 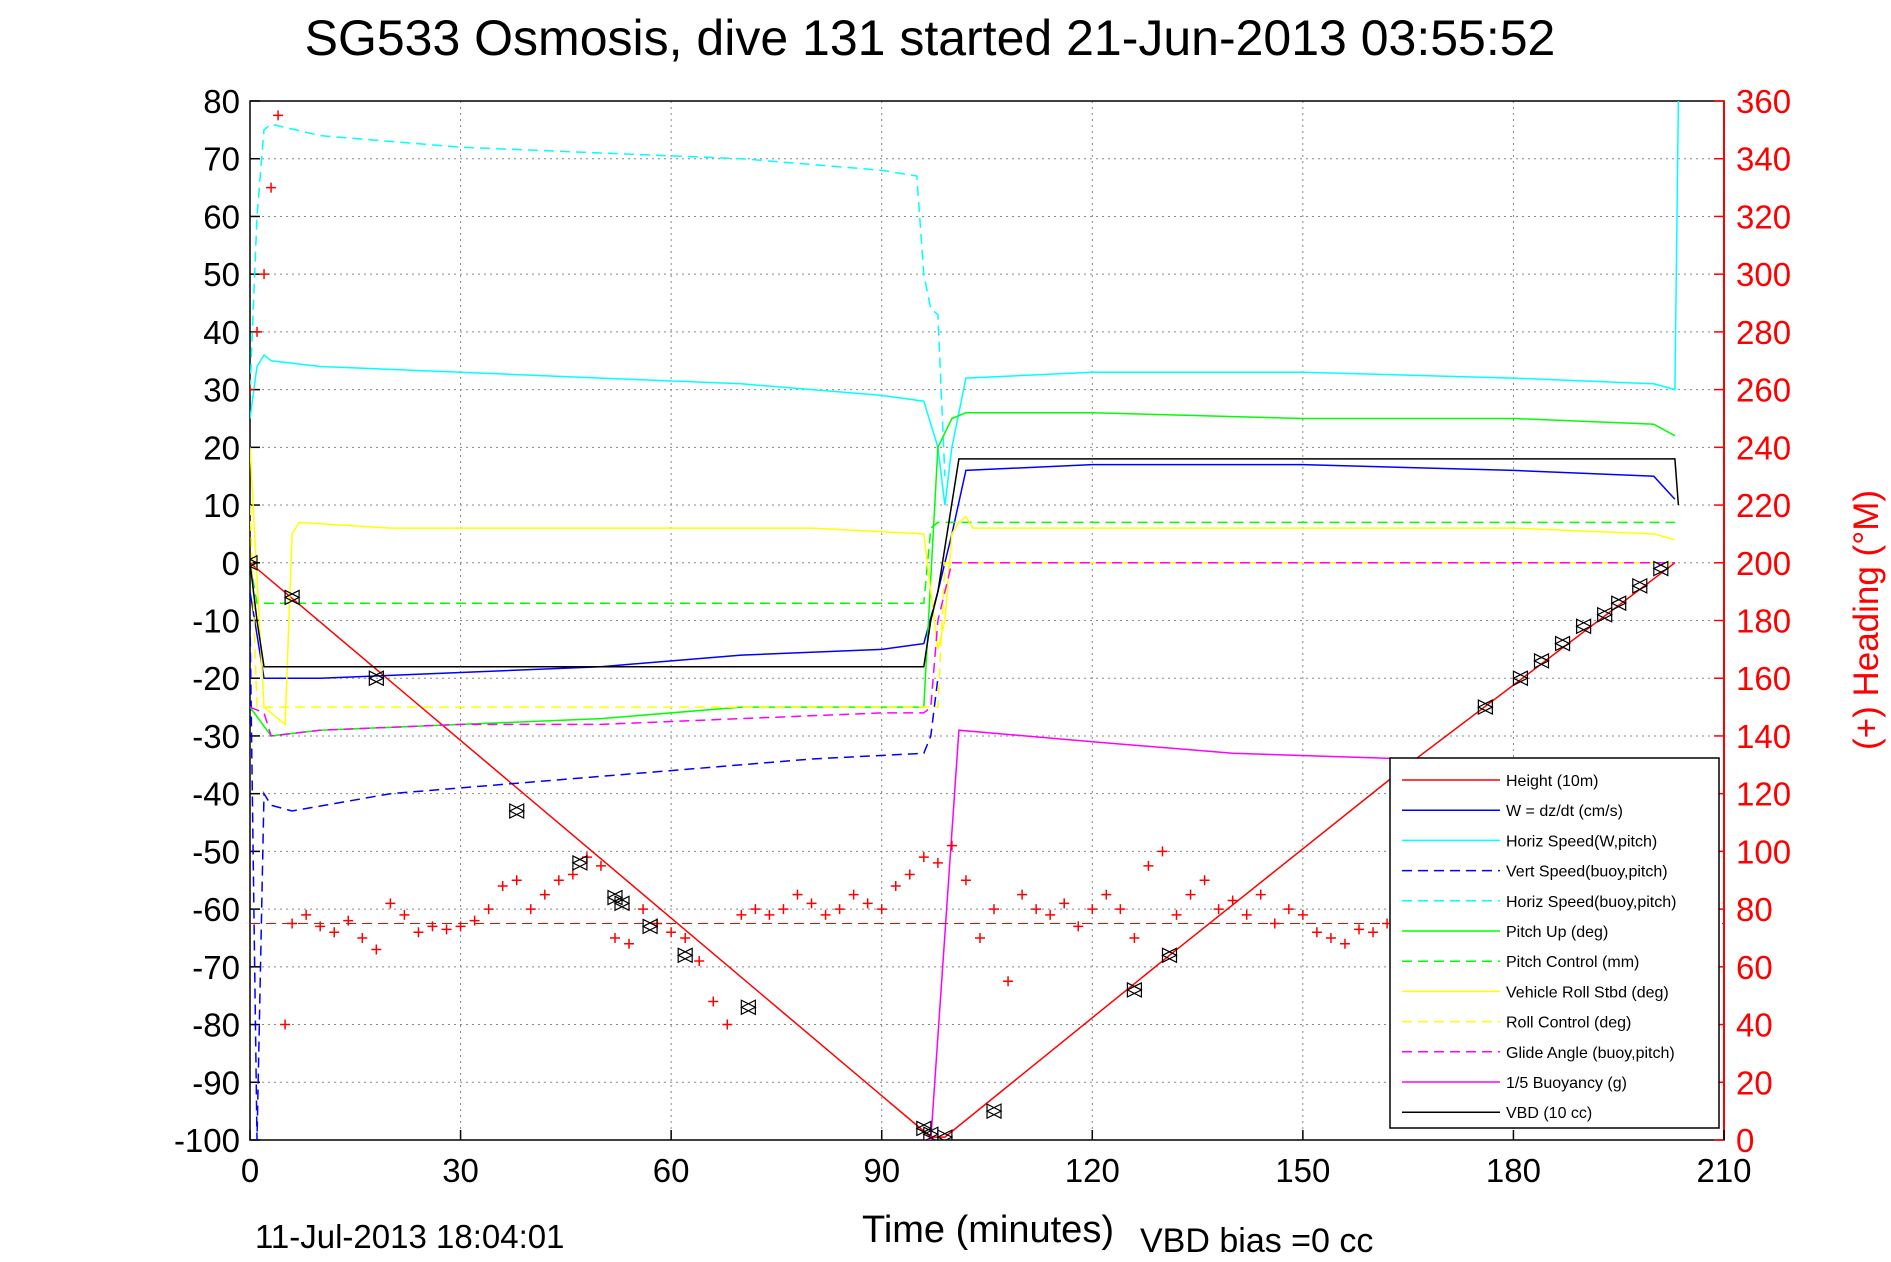 What do you see at coordinates (1866, 620) in the screenshot?
I see `y-axis-right-label: (+) Heading (°M)` at bounding box center [1866, 620].